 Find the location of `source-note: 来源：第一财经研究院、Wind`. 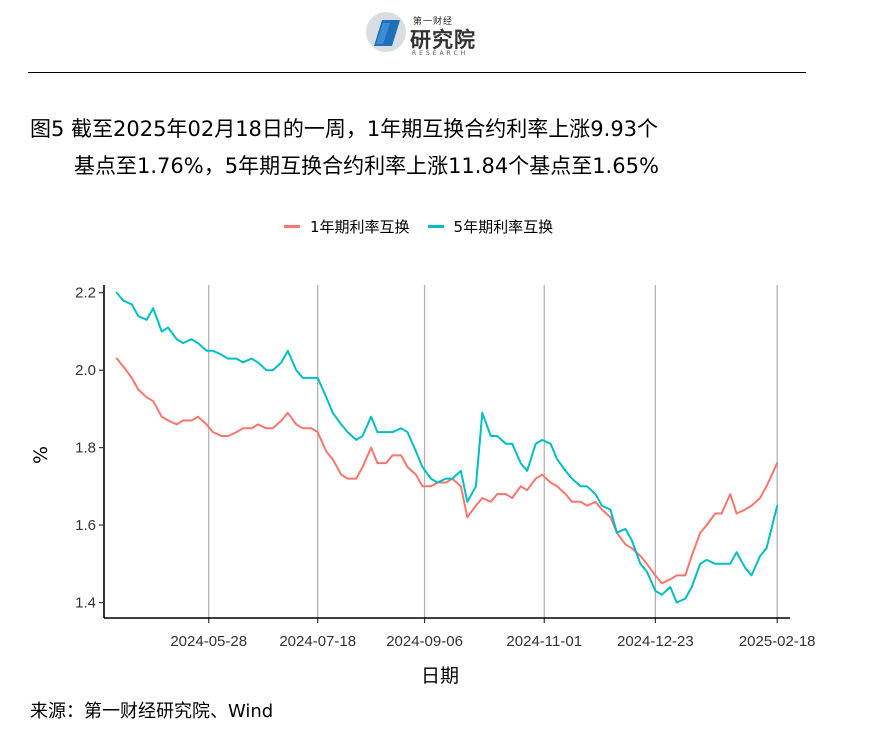

source-note: 来源：第一财经研究院、Wind is located at coordinates (152, 711).